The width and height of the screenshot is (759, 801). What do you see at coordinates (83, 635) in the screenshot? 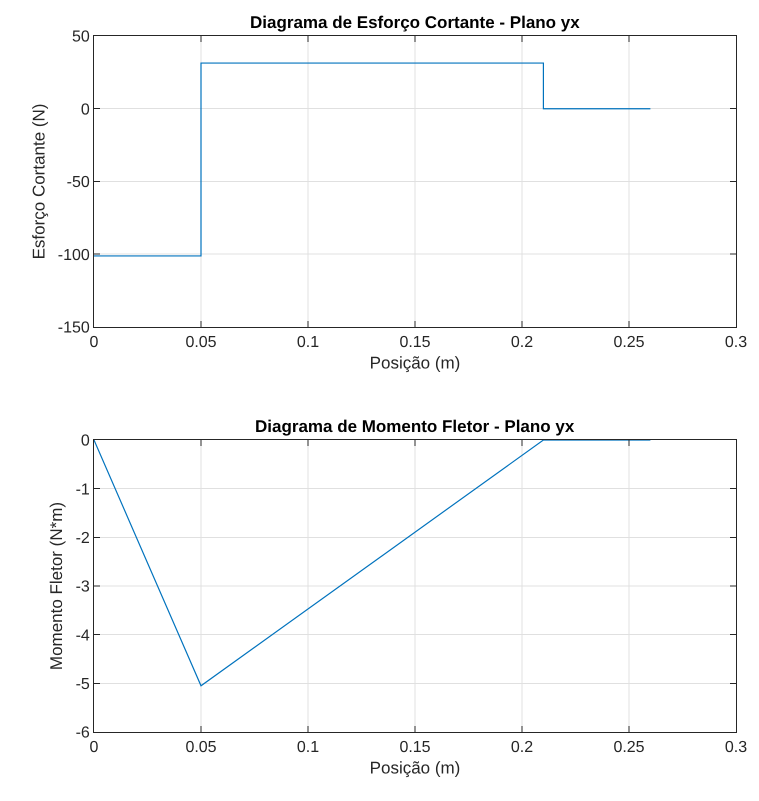
I see `y-tick-label: -4` at bounding box center [83, 635].